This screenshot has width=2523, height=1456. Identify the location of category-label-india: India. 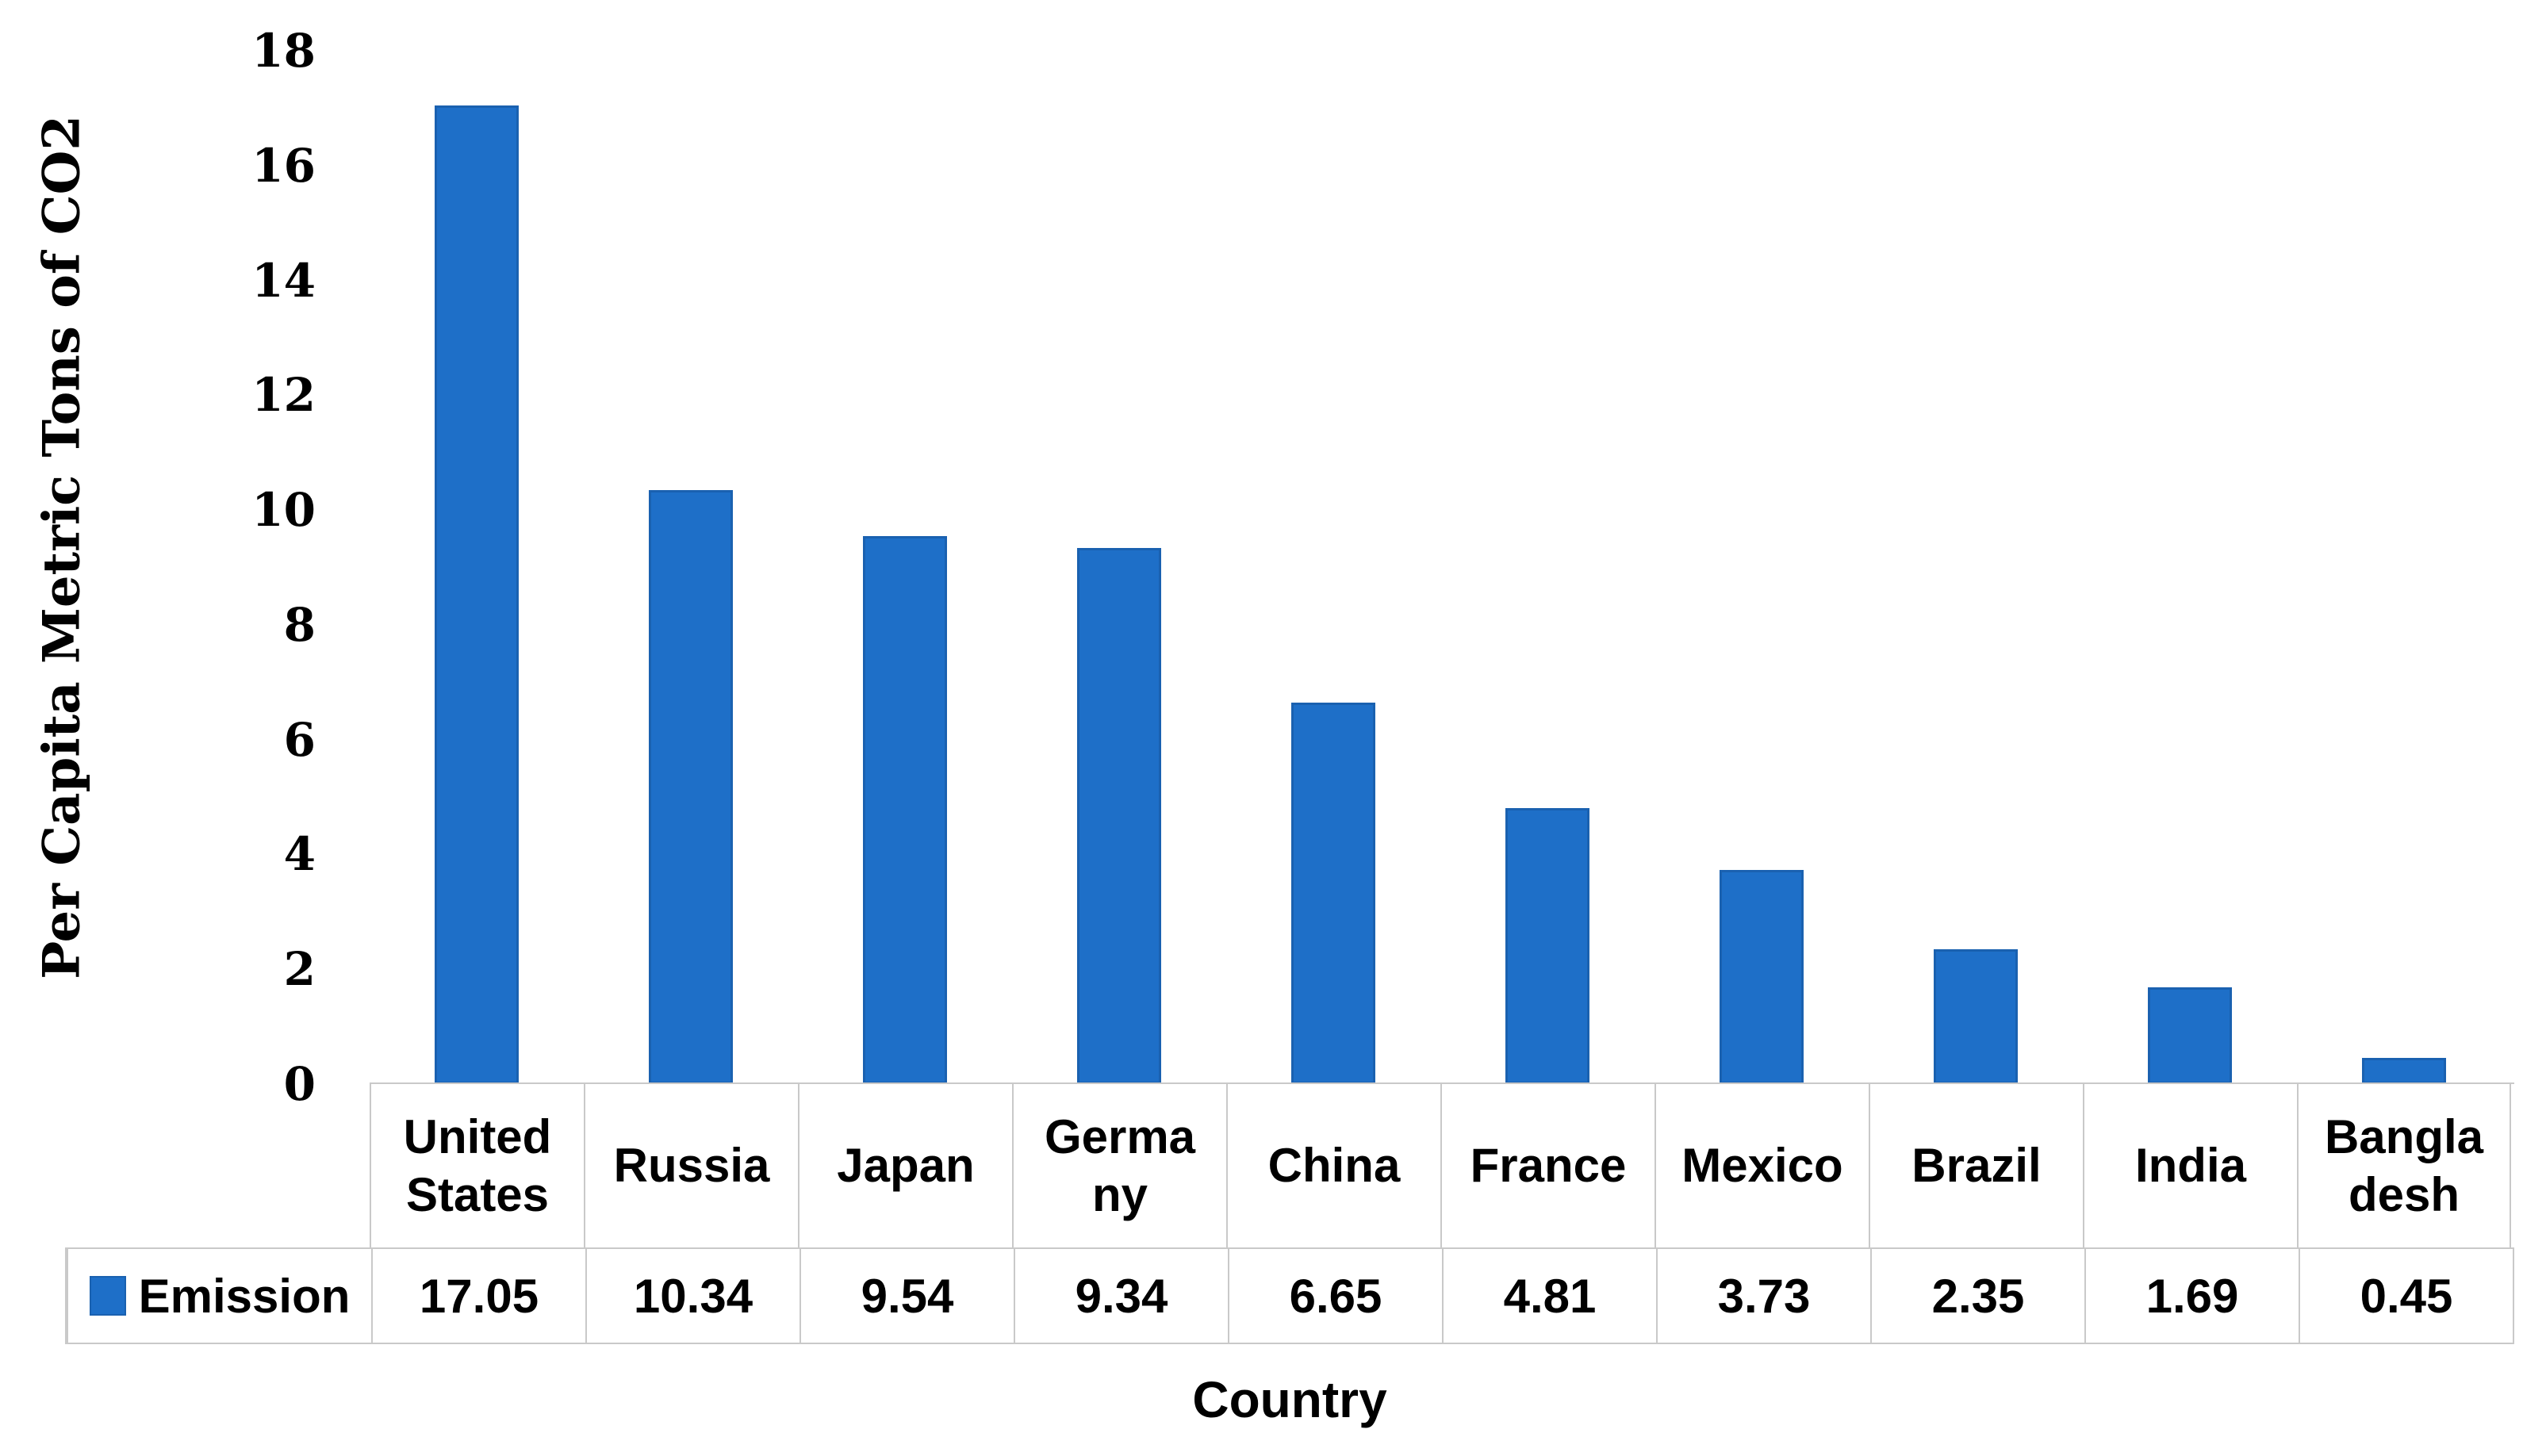
(2190, 1165).